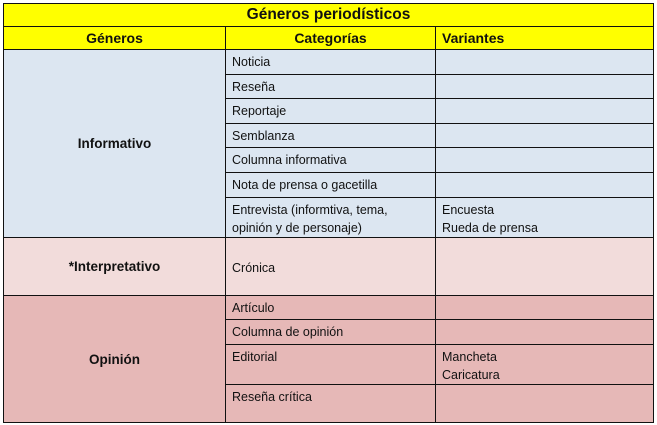  Describe the element at coordinates (114, 266) in the screenshot. I see `genre-interpretativo: *Interpretativo` at that location.